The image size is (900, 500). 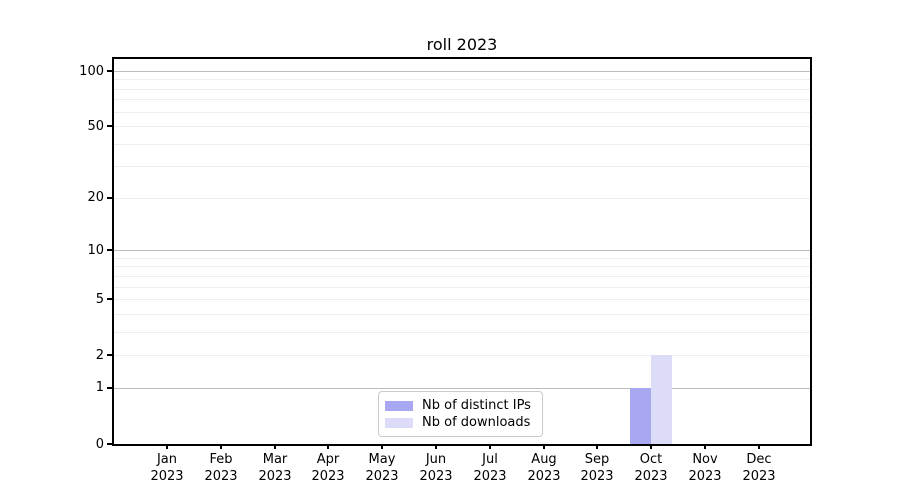 I want to click on x-tick-label-month: Jan, so click(x=167, y=459).